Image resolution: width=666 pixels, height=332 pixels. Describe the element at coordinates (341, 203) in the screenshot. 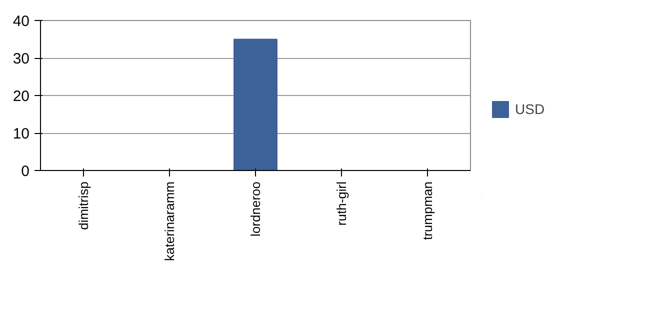

I see `x-tick-label: ruth-girl` at that location.